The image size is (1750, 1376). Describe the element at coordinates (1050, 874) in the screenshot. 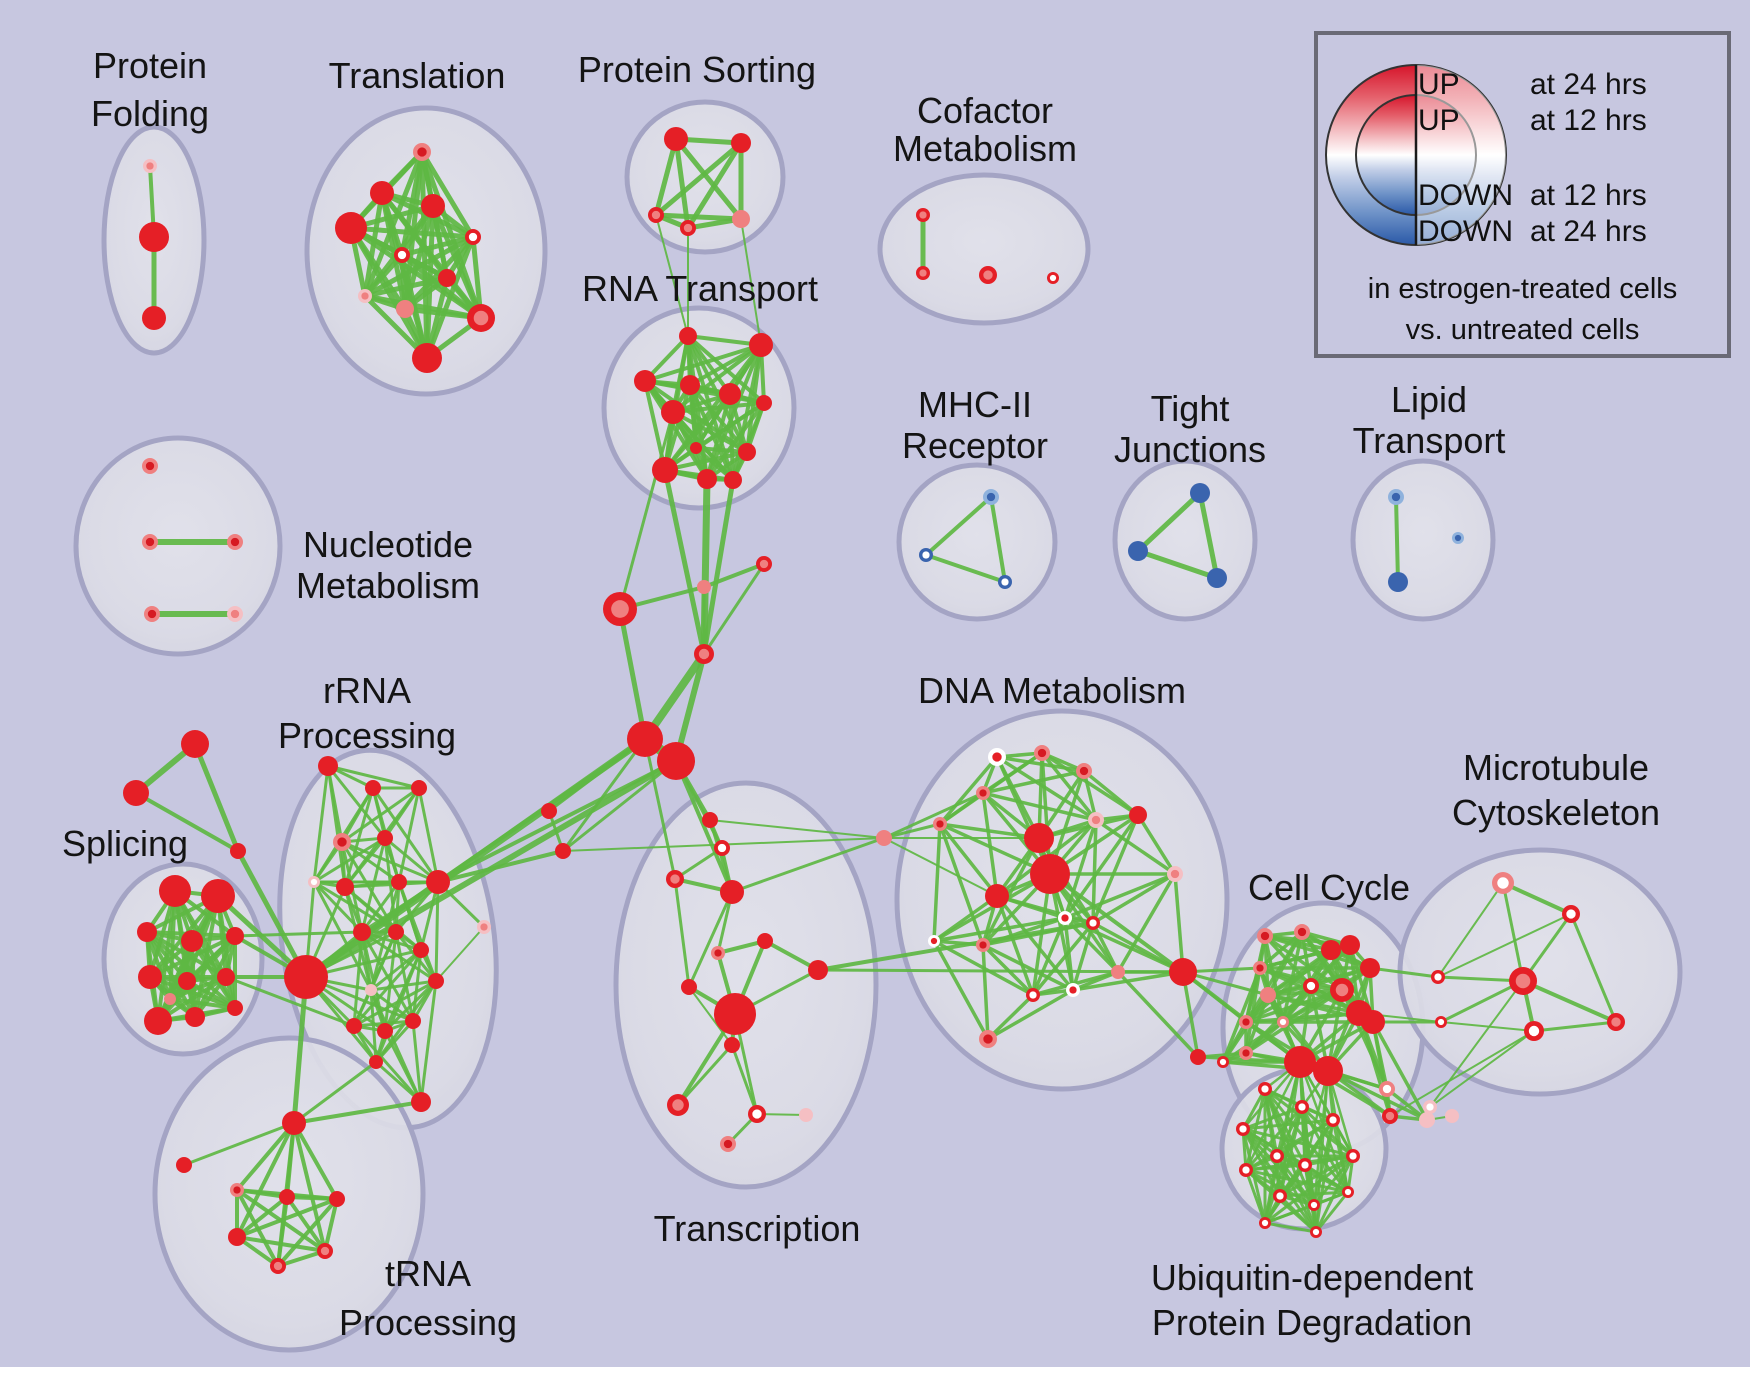

I see `node-d9` at that location.